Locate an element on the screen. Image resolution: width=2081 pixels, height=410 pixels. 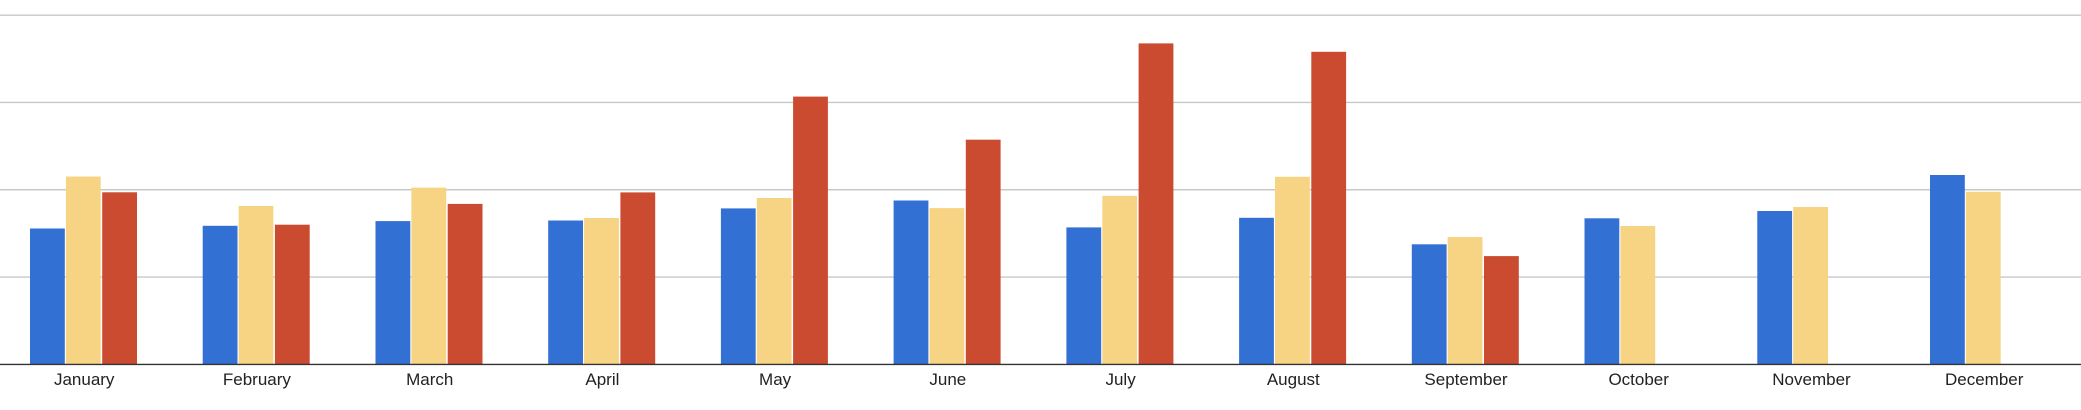
svg-text: February is located at coordinates (257, 379).